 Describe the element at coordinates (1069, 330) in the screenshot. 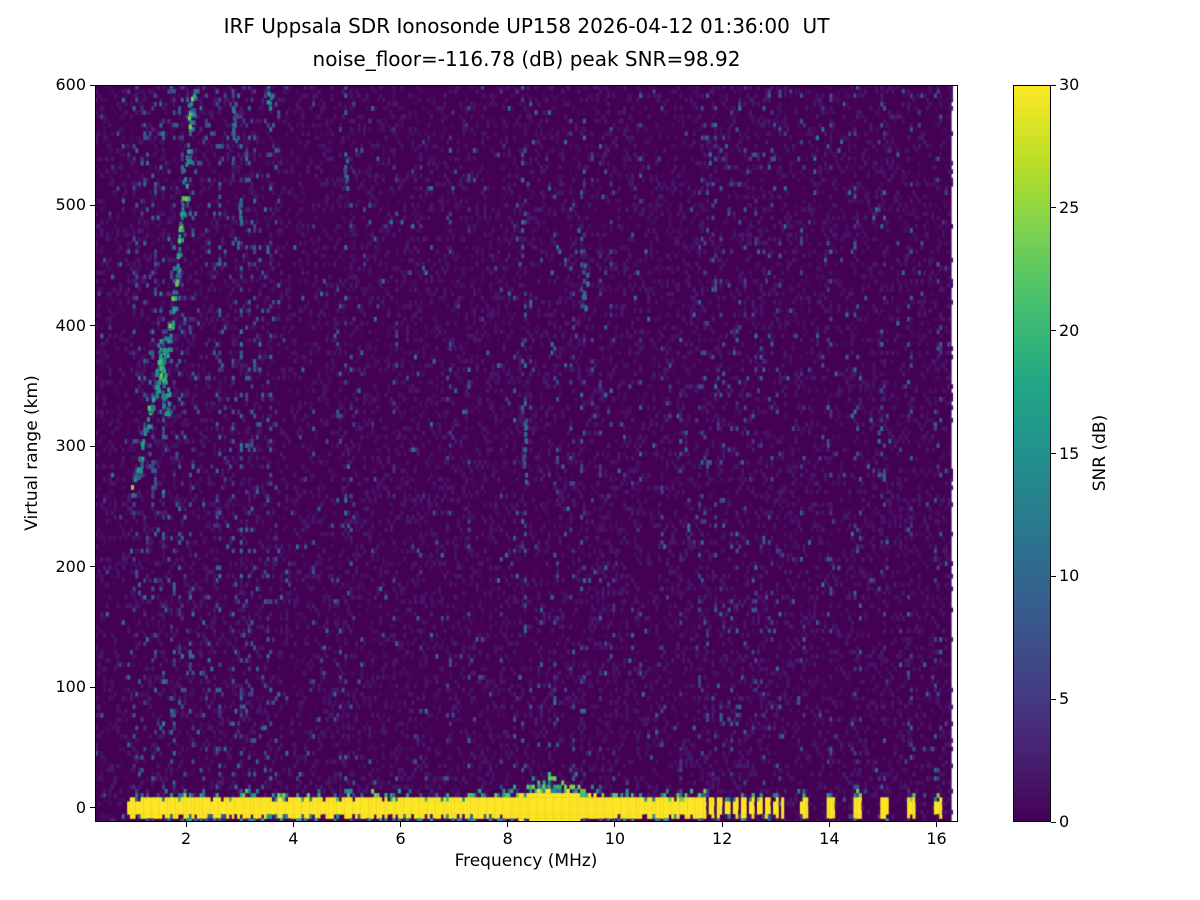

I see `colorbar-tick-label: 20` at that location.